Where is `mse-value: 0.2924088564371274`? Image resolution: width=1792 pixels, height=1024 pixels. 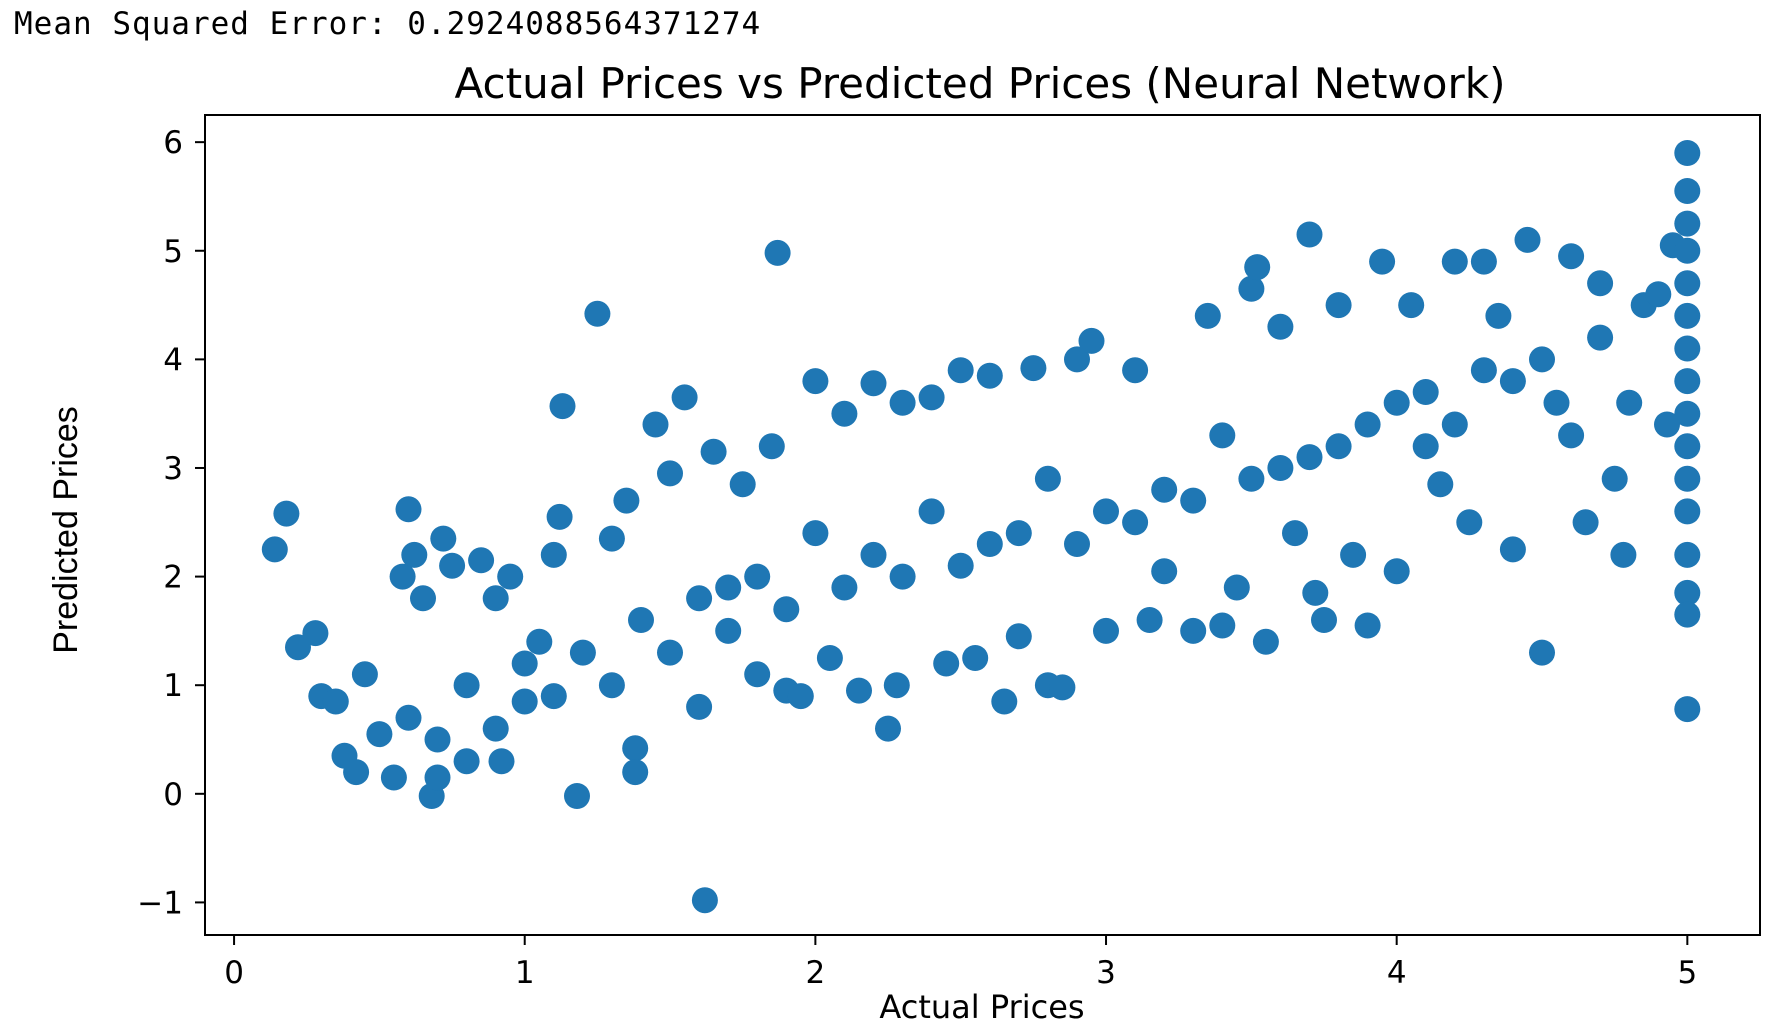
mse-value: 0.2924088564371274 is located at coordinates (584, 24).